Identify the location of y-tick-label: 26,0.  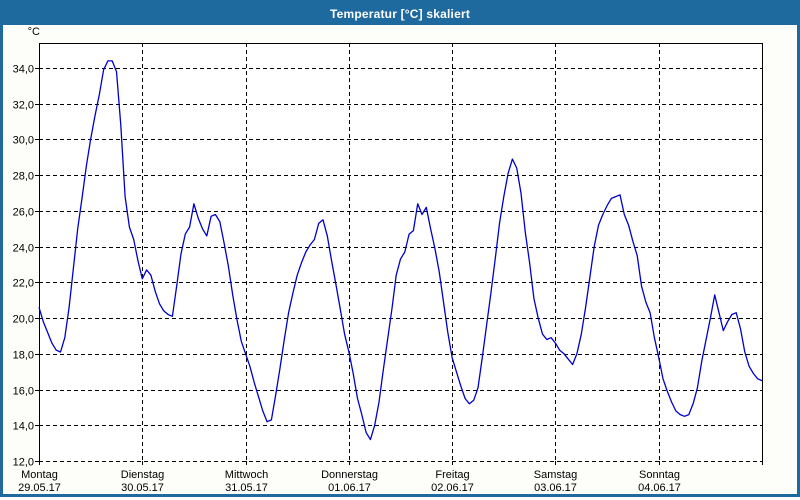
(23, 213).